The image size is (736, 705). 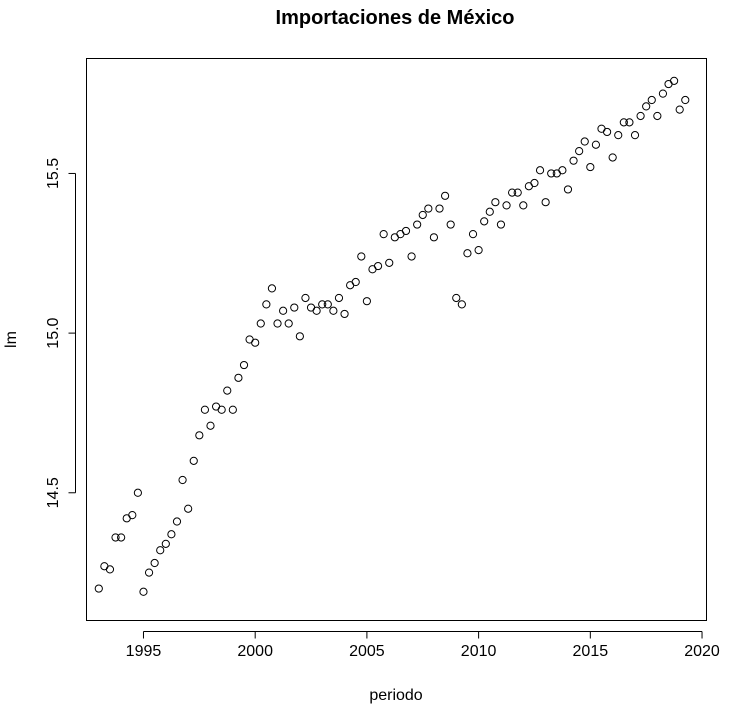 I want to click on chart-title: Importaciones de México, so click(x=395, y=18).